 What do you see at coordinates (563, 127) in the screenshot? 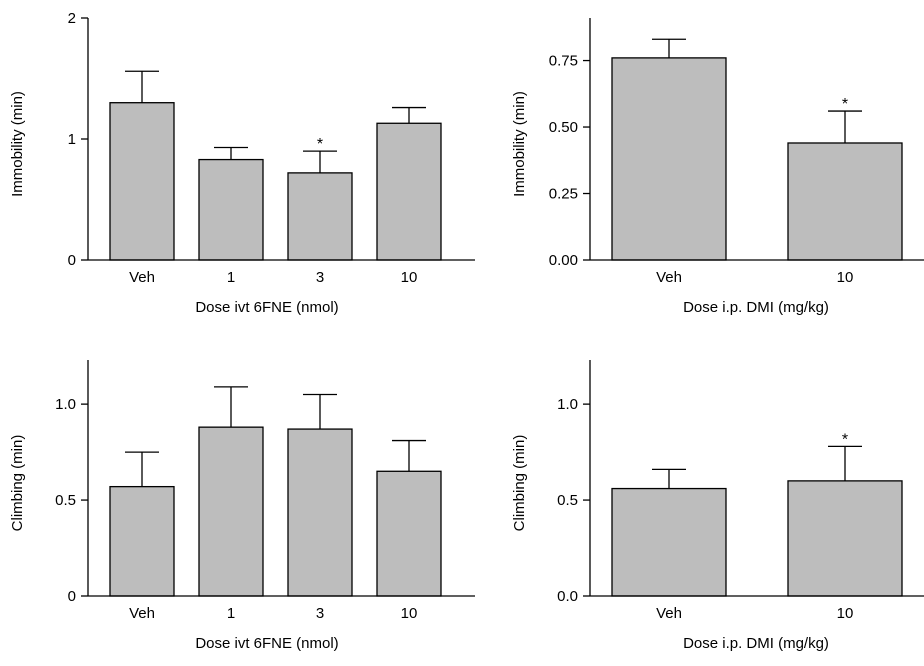
I see `y-tick-label: 0.50` at bounding box center [563, 127].